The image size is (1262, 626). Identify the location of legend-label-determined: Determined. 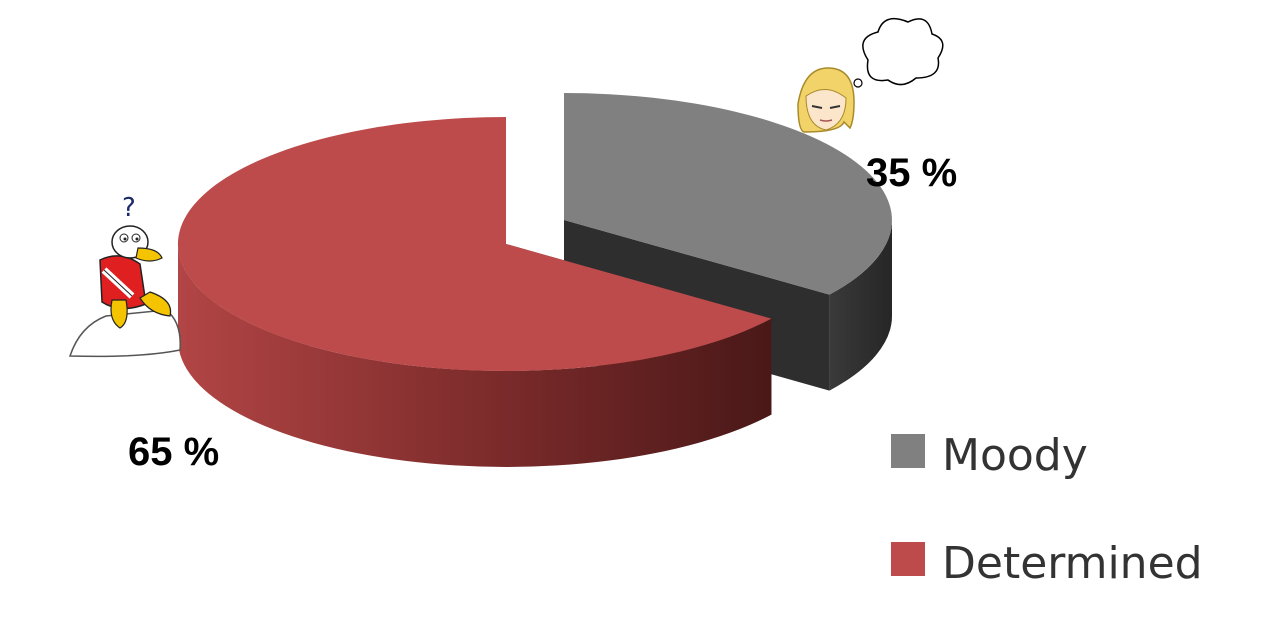
(1072, 563).